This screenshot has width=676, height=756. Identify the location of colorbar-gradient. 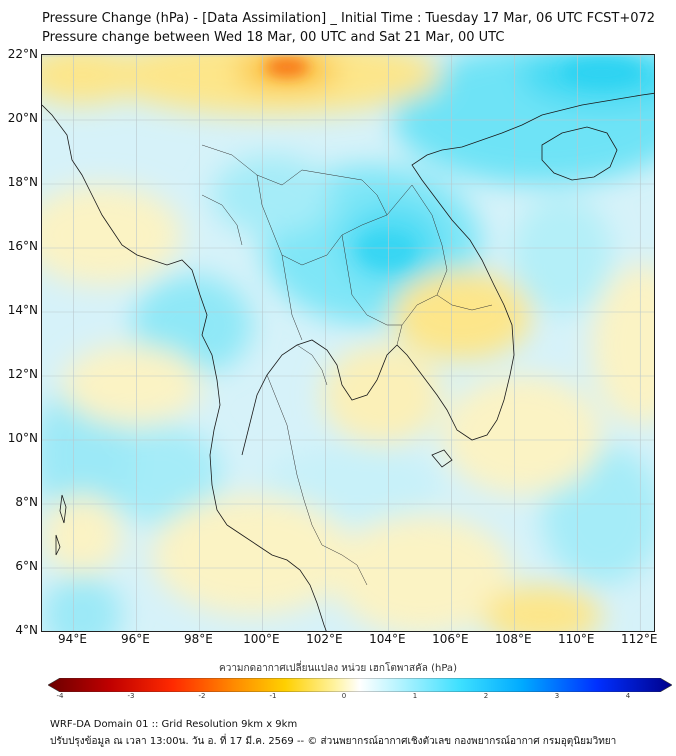
(360, 685).